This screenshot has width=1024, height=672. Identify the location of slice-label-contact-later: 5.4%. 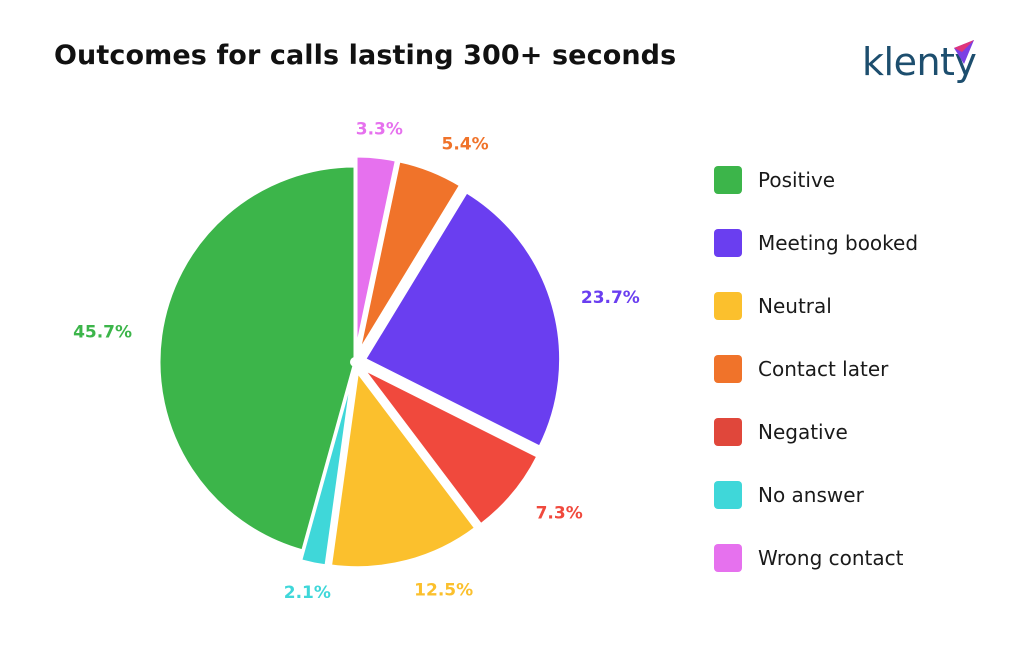
(465, 145).